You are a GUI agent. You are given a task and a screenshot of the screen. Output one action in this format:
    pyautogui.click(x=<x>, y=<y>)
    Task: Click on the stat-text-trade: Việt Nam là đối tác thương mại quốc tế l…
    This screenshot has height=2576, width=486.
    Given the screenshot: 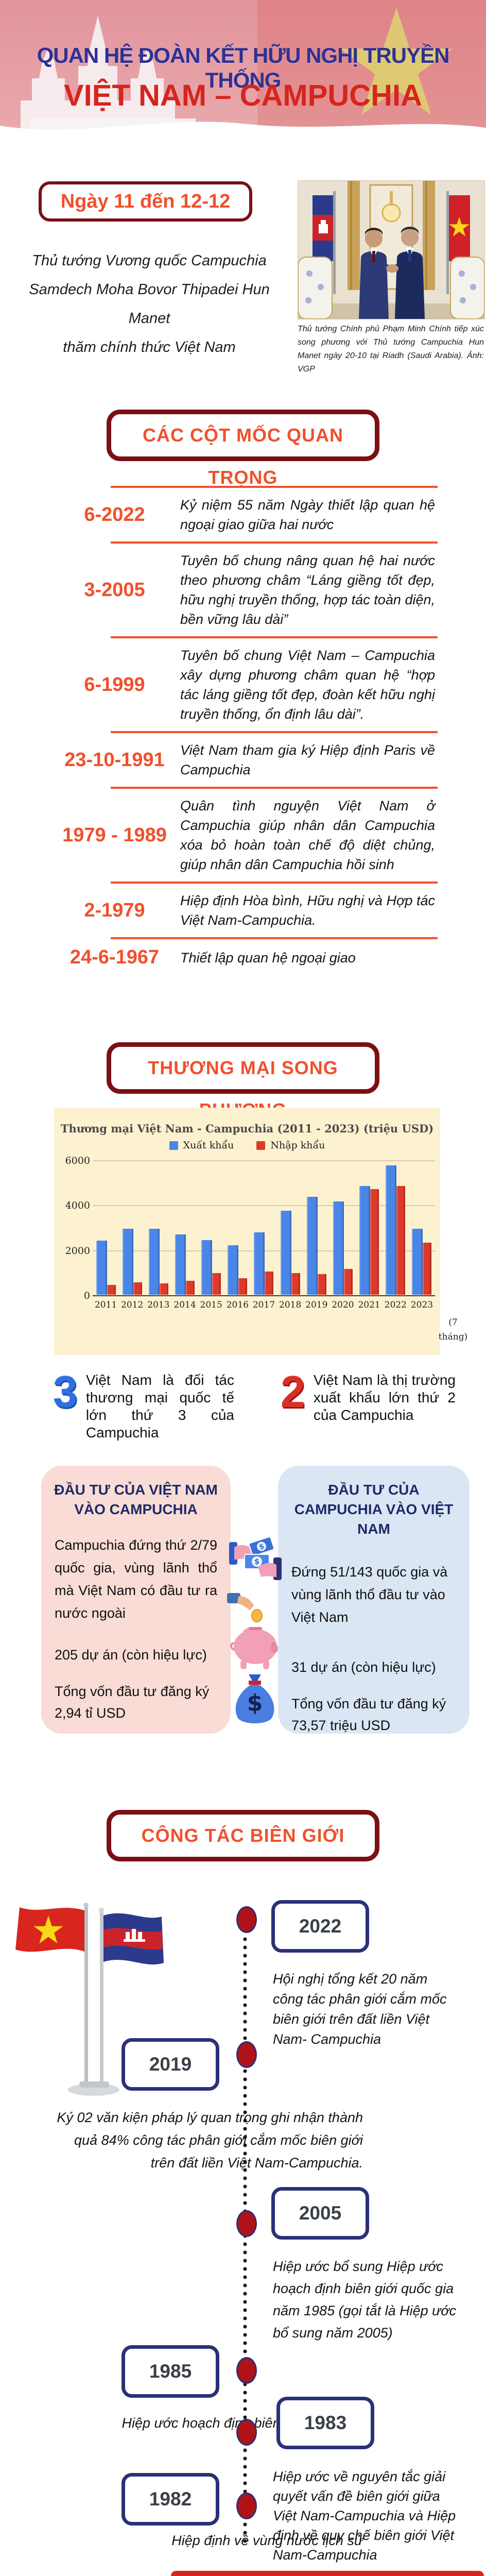 What is the action you would take?
    pyautogui.click(x=159, y=1406)
    